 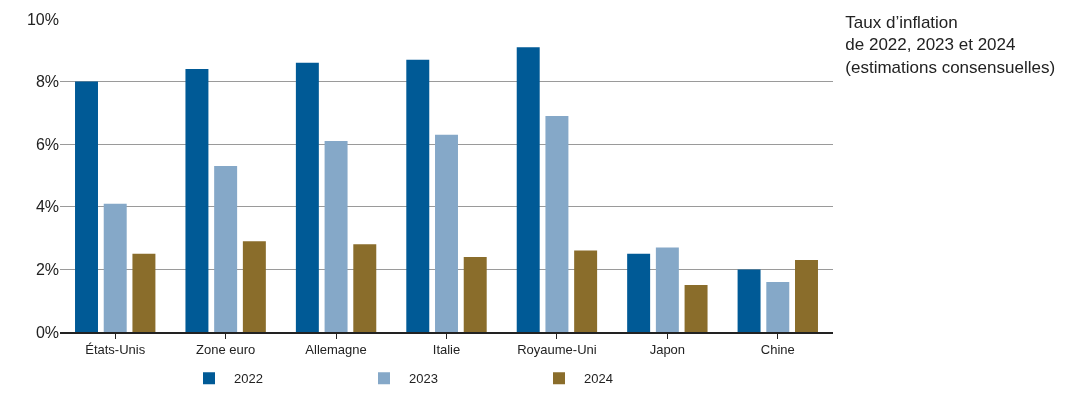 I want to click on x-tick-label: Royaume-Uni, so click(x=557, y=350).